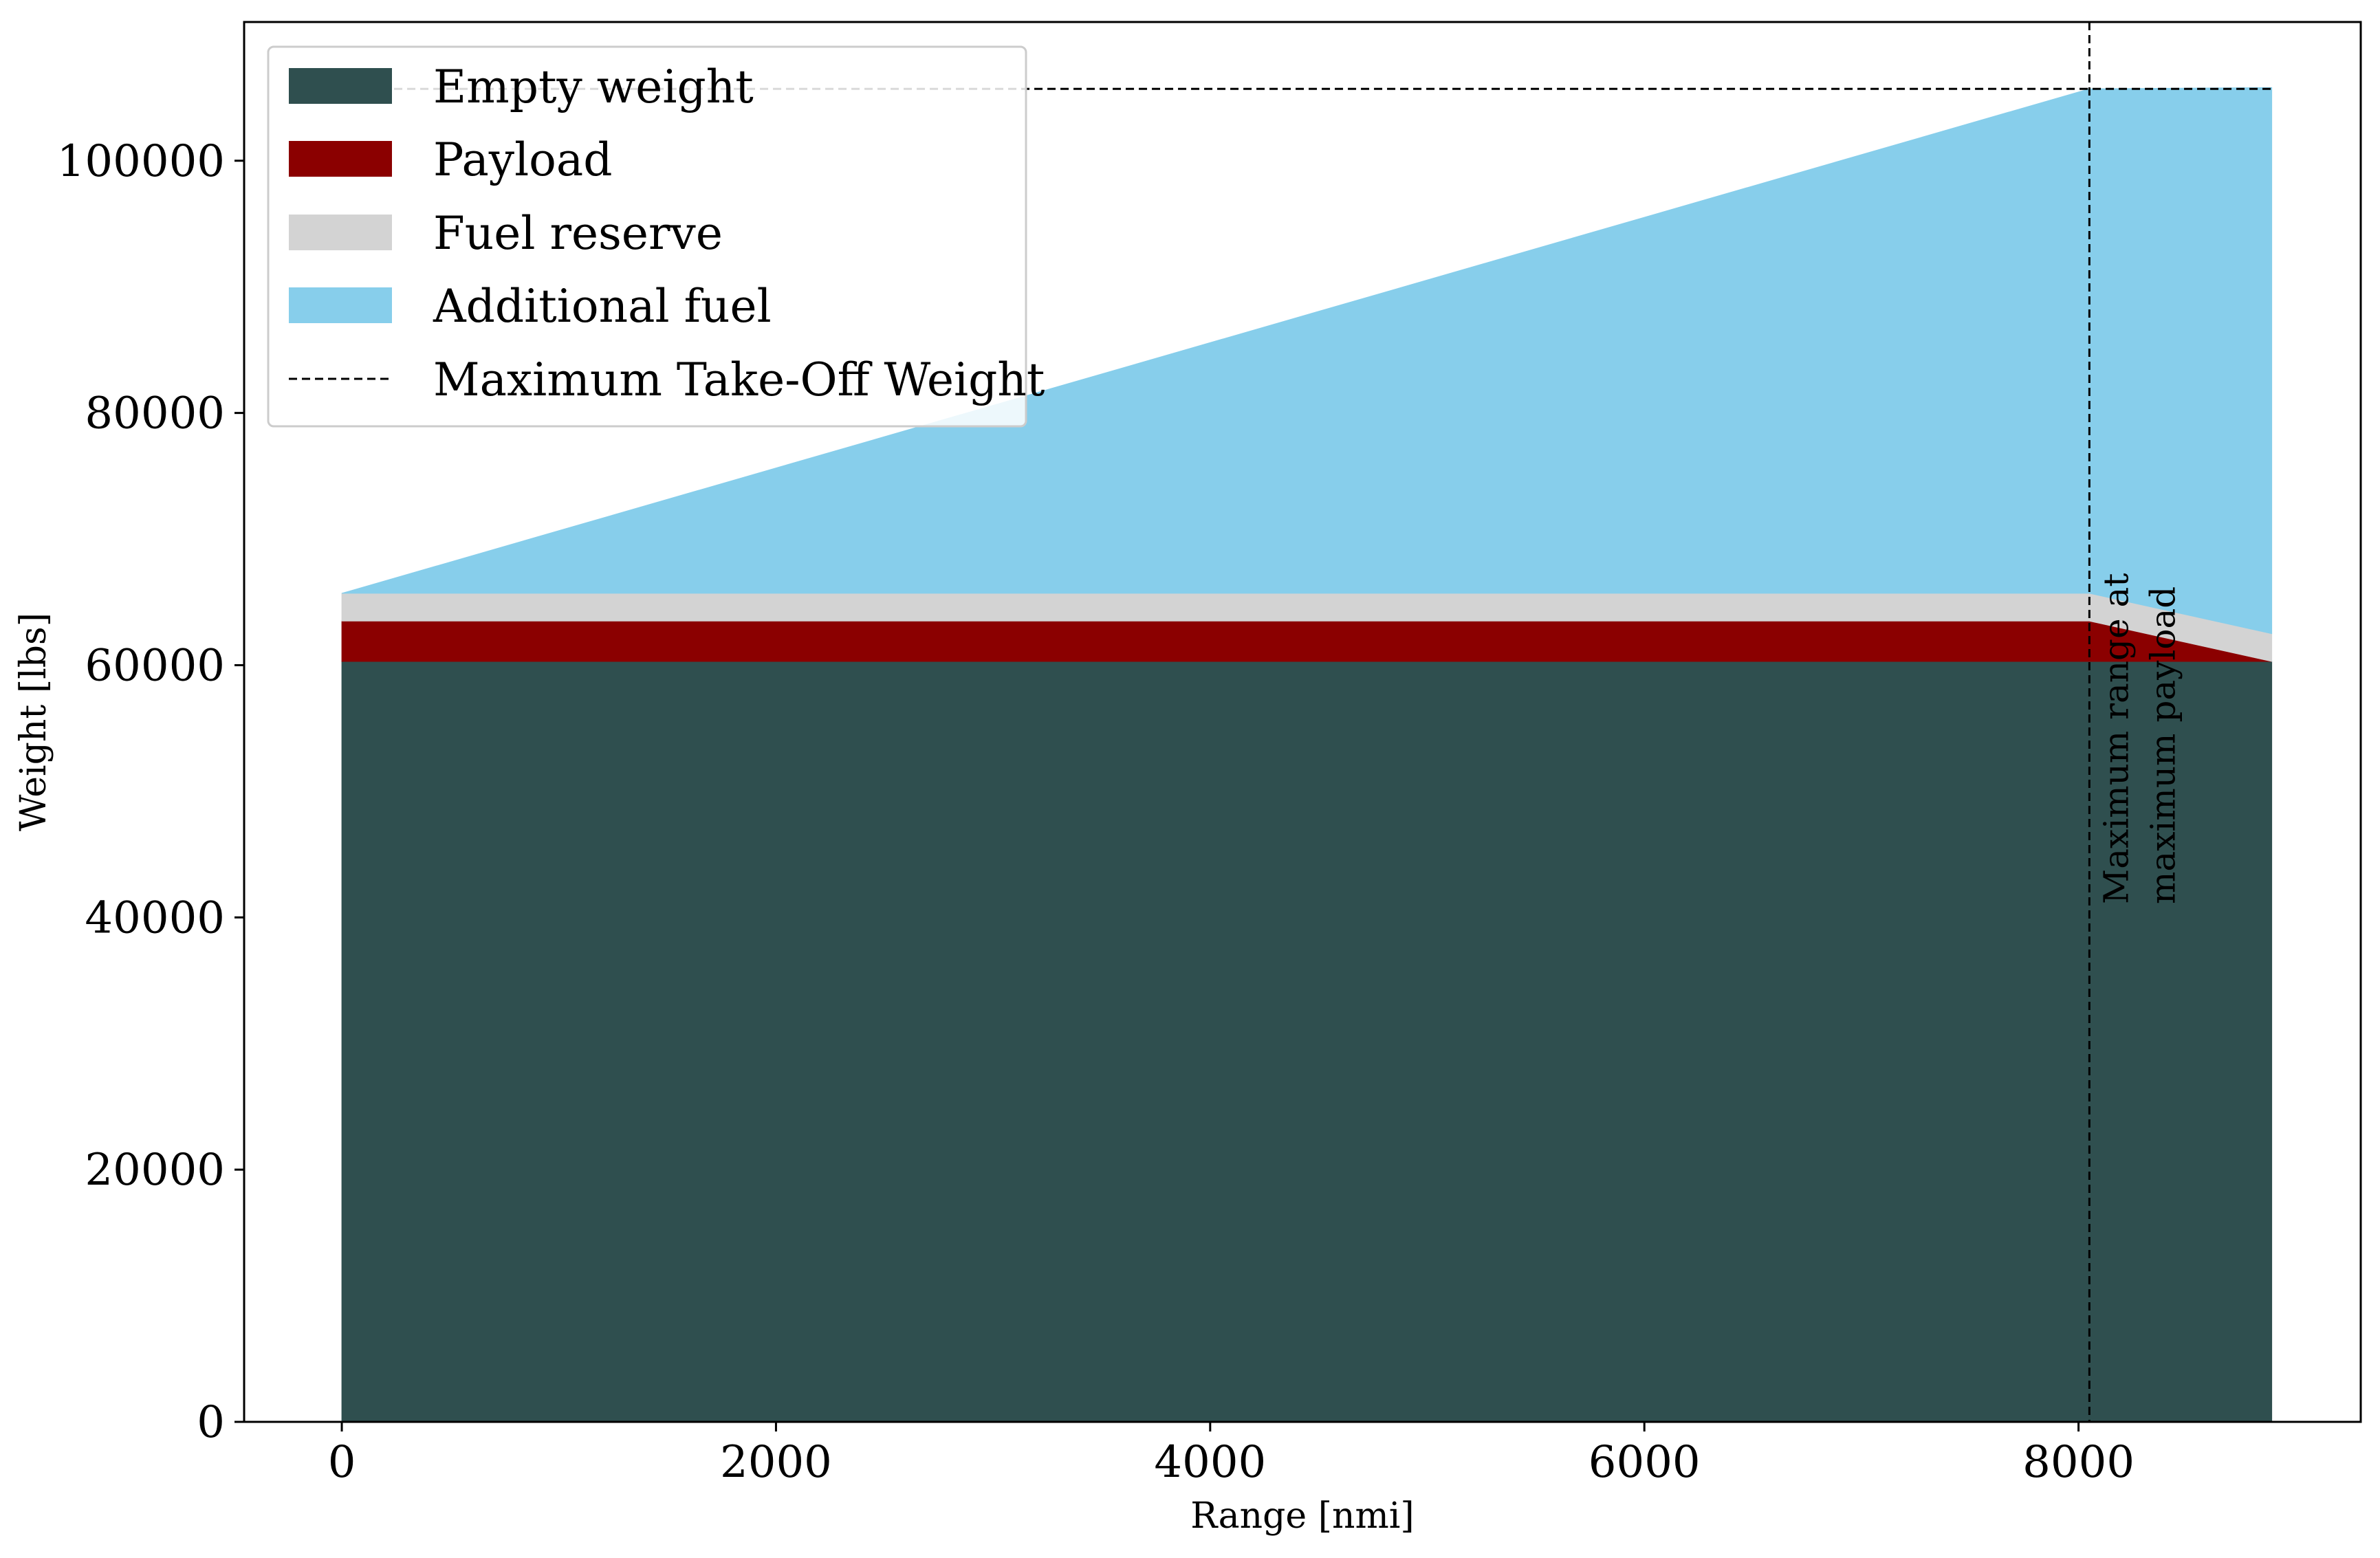  Describe the element at coordinates (593, 87) in the screenshot. I see `legend-label-empty-weight: Empty weight` at that location.